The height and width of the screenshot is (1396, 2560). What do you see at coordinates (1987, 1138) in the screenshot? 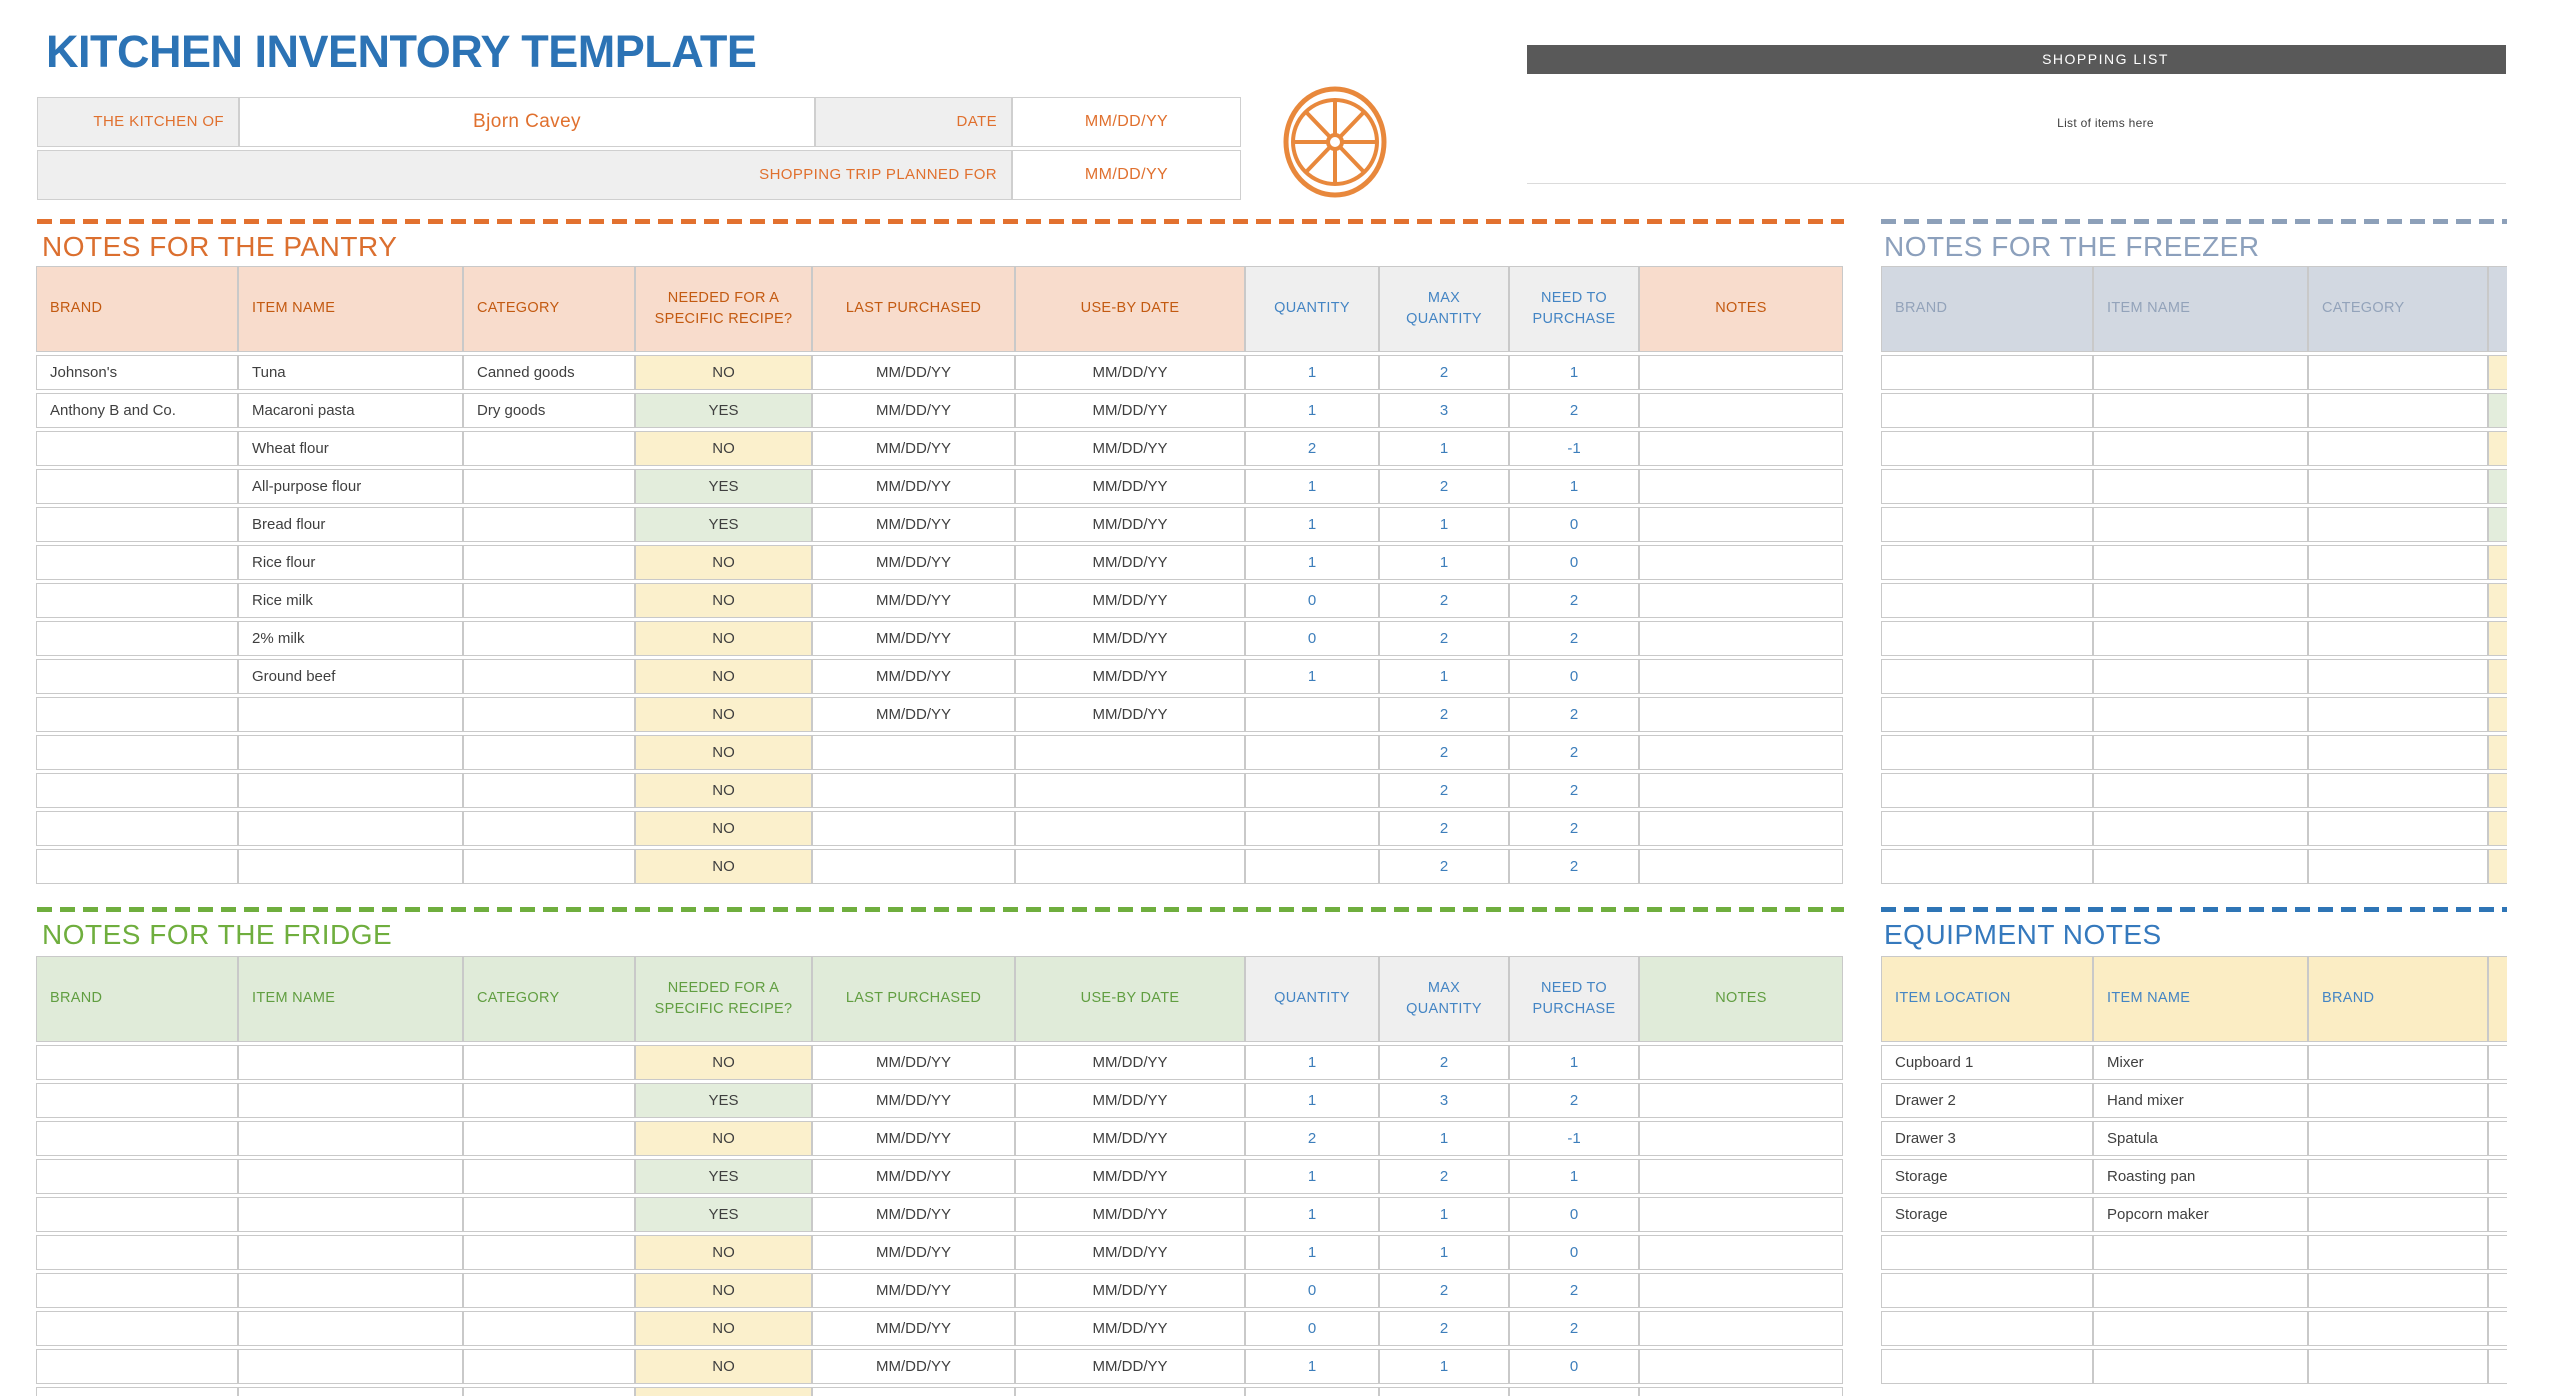
I see `cell-text: Drawer 3` at bounding box center [1987, 1138].